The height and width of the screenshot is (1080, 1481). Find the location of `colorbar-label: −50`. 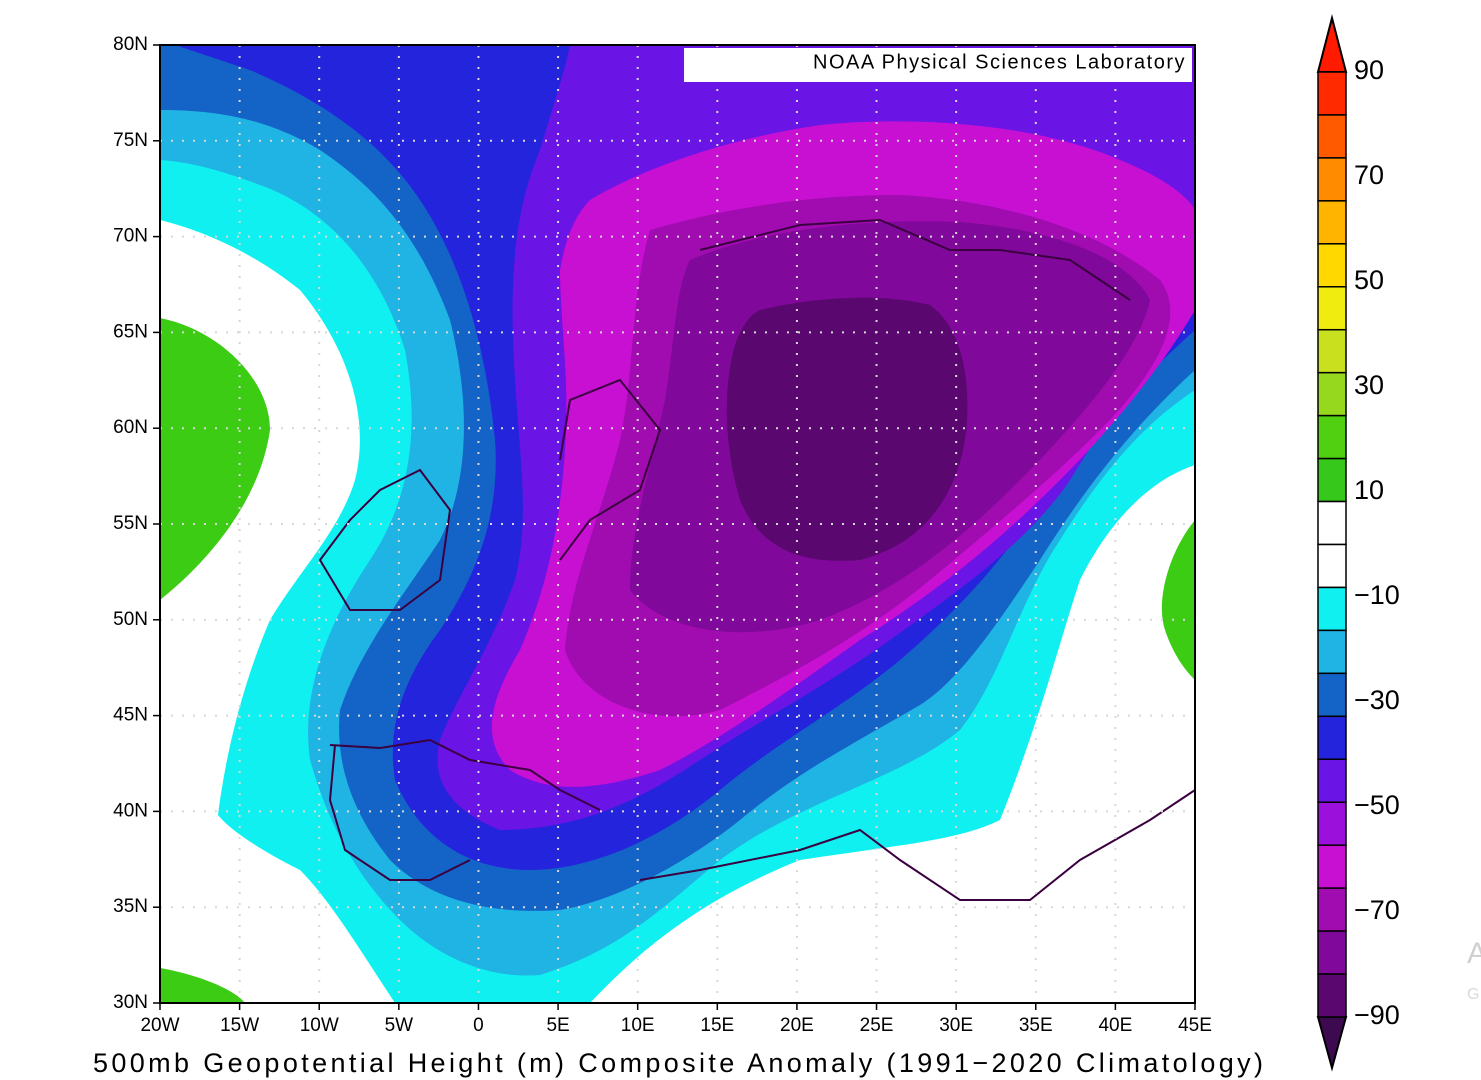

colorbar-label: −50 is located at coordinates (1377, 805).